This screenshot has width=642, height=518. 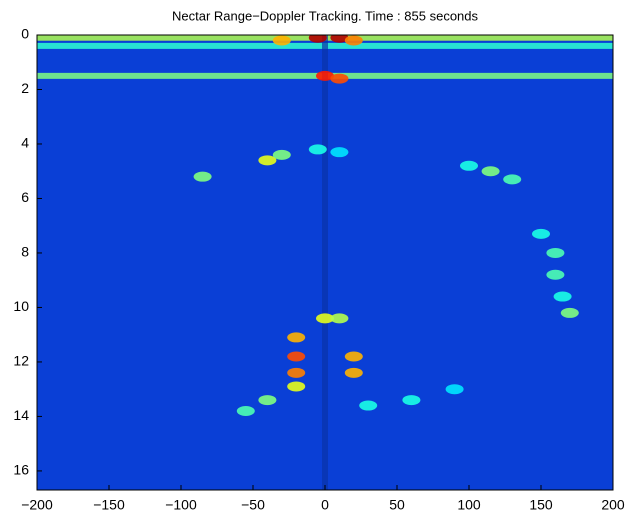 What do you see at coordinates (21, 470) in the screenshot?
I see `y-tick-label: 16` at bounding box center [21, 470].